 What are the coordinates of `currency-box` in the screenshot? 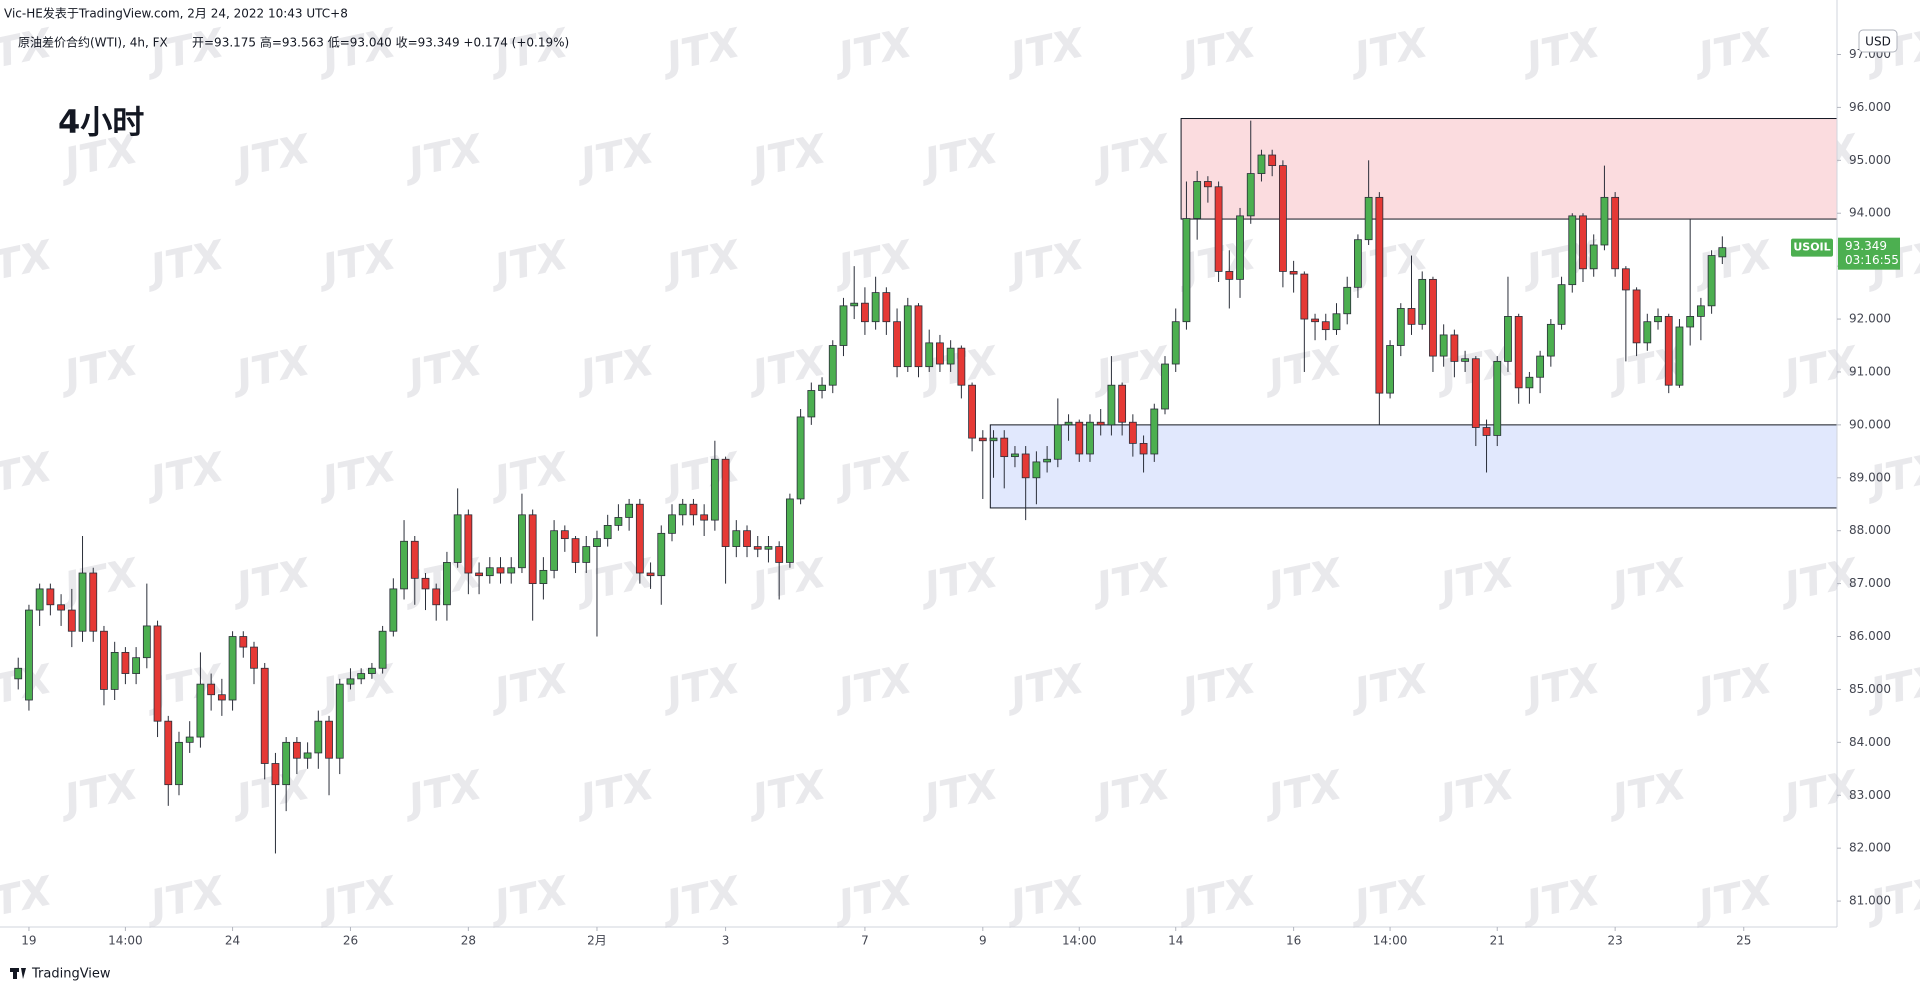 It's located at (1878, 41).